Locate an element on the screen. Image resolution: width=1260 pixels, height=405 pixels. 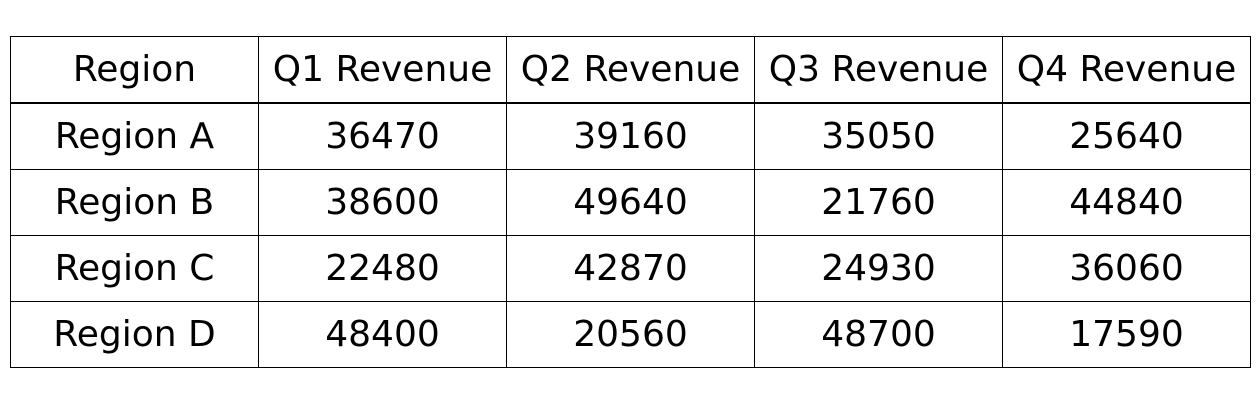
q2-revenue-cell: 49640 is located at coordinates (630, 202).